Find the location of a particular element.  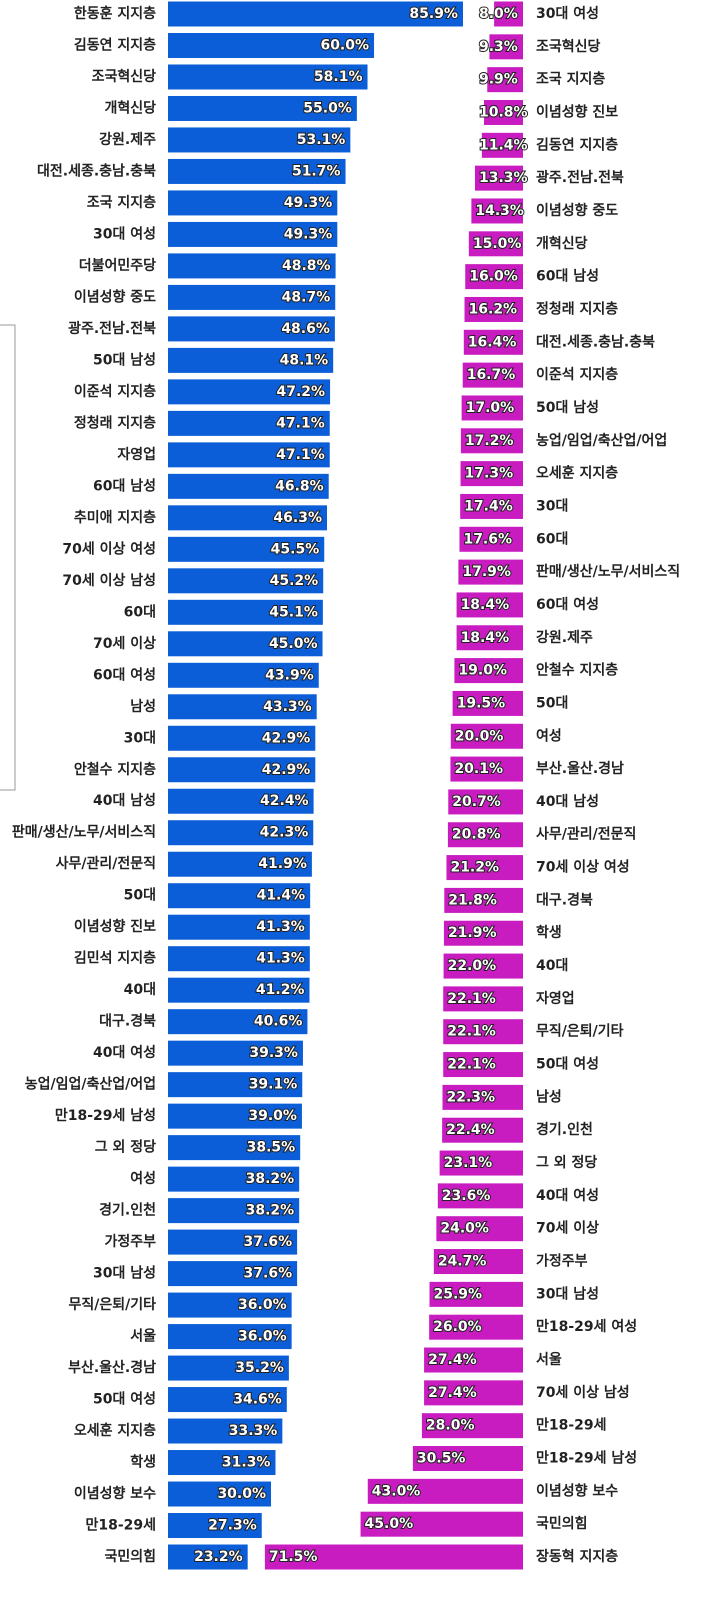

value-label: 23.1% is located at coordinates (468, 1163).